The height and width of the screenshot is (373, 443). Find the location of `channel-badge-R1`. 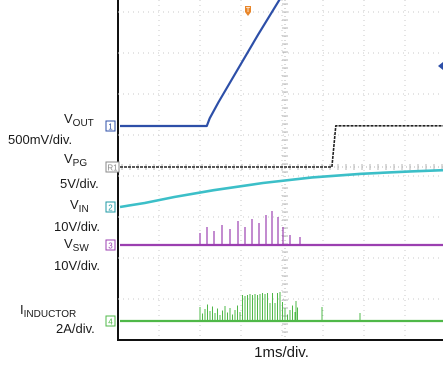

channel-badge-R1 is located at coordinates (112, 167).